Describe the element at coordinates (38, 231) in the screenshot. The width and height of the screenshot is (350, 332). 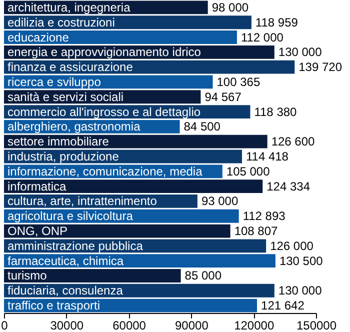
I see `y-tick-label: ONG, ONP` at that location.